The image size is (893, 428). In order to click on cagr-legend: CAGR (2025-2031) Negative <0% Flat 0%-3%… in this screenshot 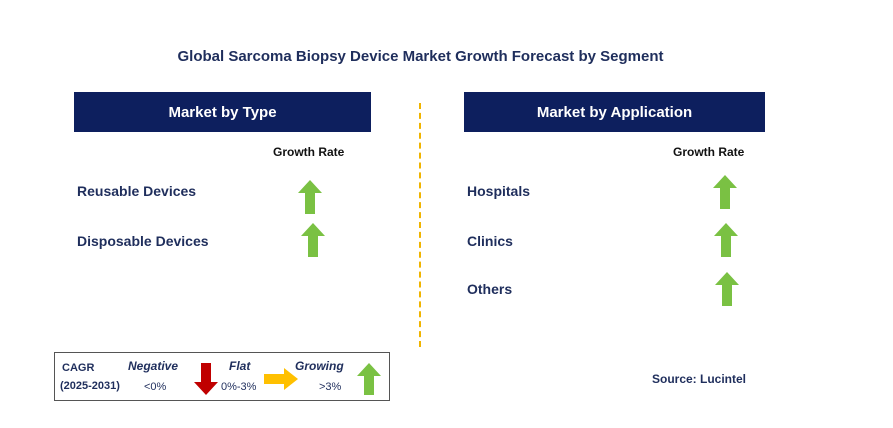, I will do `click(222, 376)`.